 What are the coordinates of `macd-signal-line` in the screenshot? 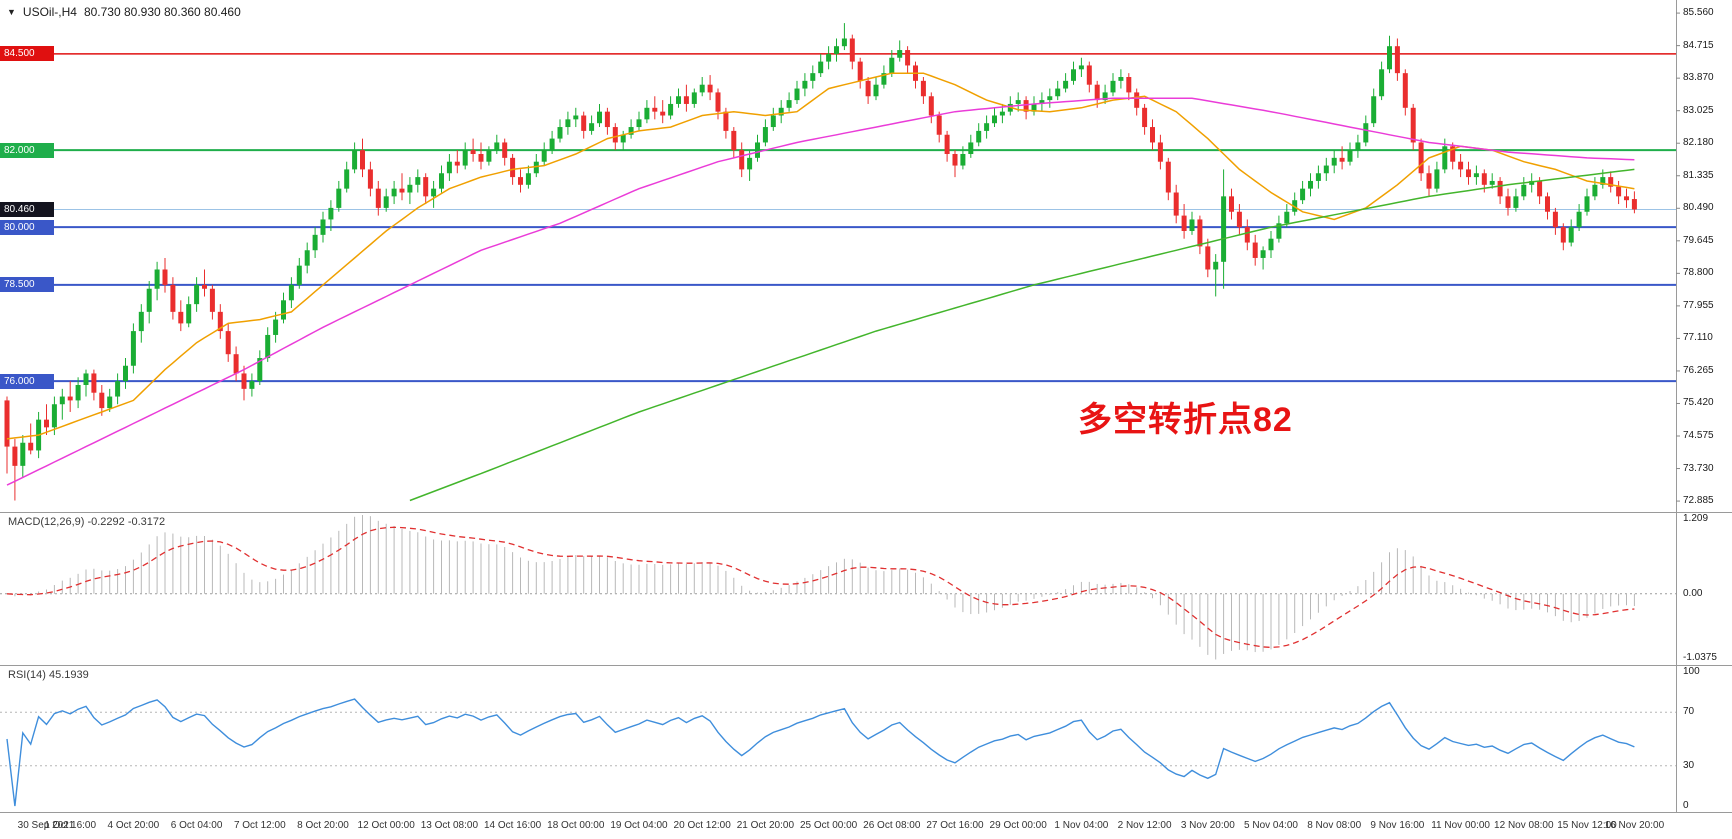 It's located at (820, 587).